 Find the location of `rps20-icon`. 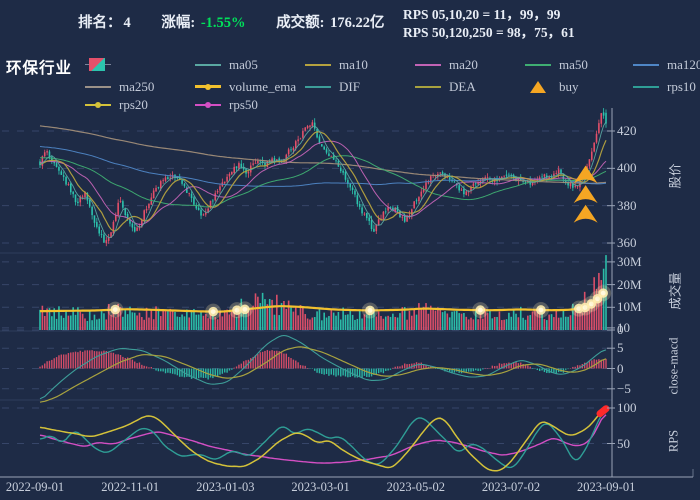

rps20-icon is located at coordinates (98, 105).